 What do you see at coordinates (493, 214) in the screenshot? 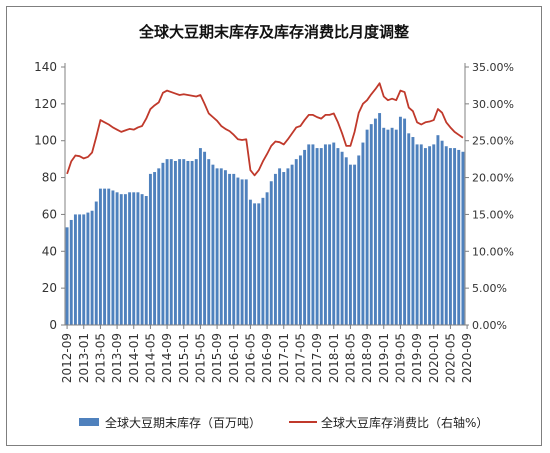
I see `y-tick-label-right: 15.00%` at bounding box center [493, 214].